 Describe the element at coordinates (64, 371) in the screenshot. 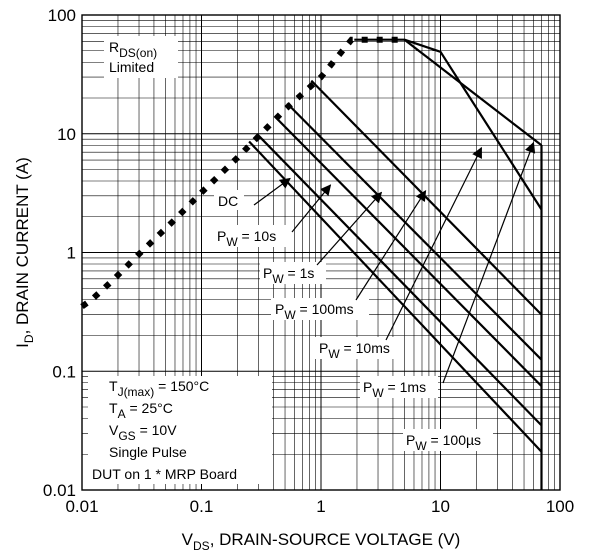

I see `y-tick-label: 0.1` at that location.